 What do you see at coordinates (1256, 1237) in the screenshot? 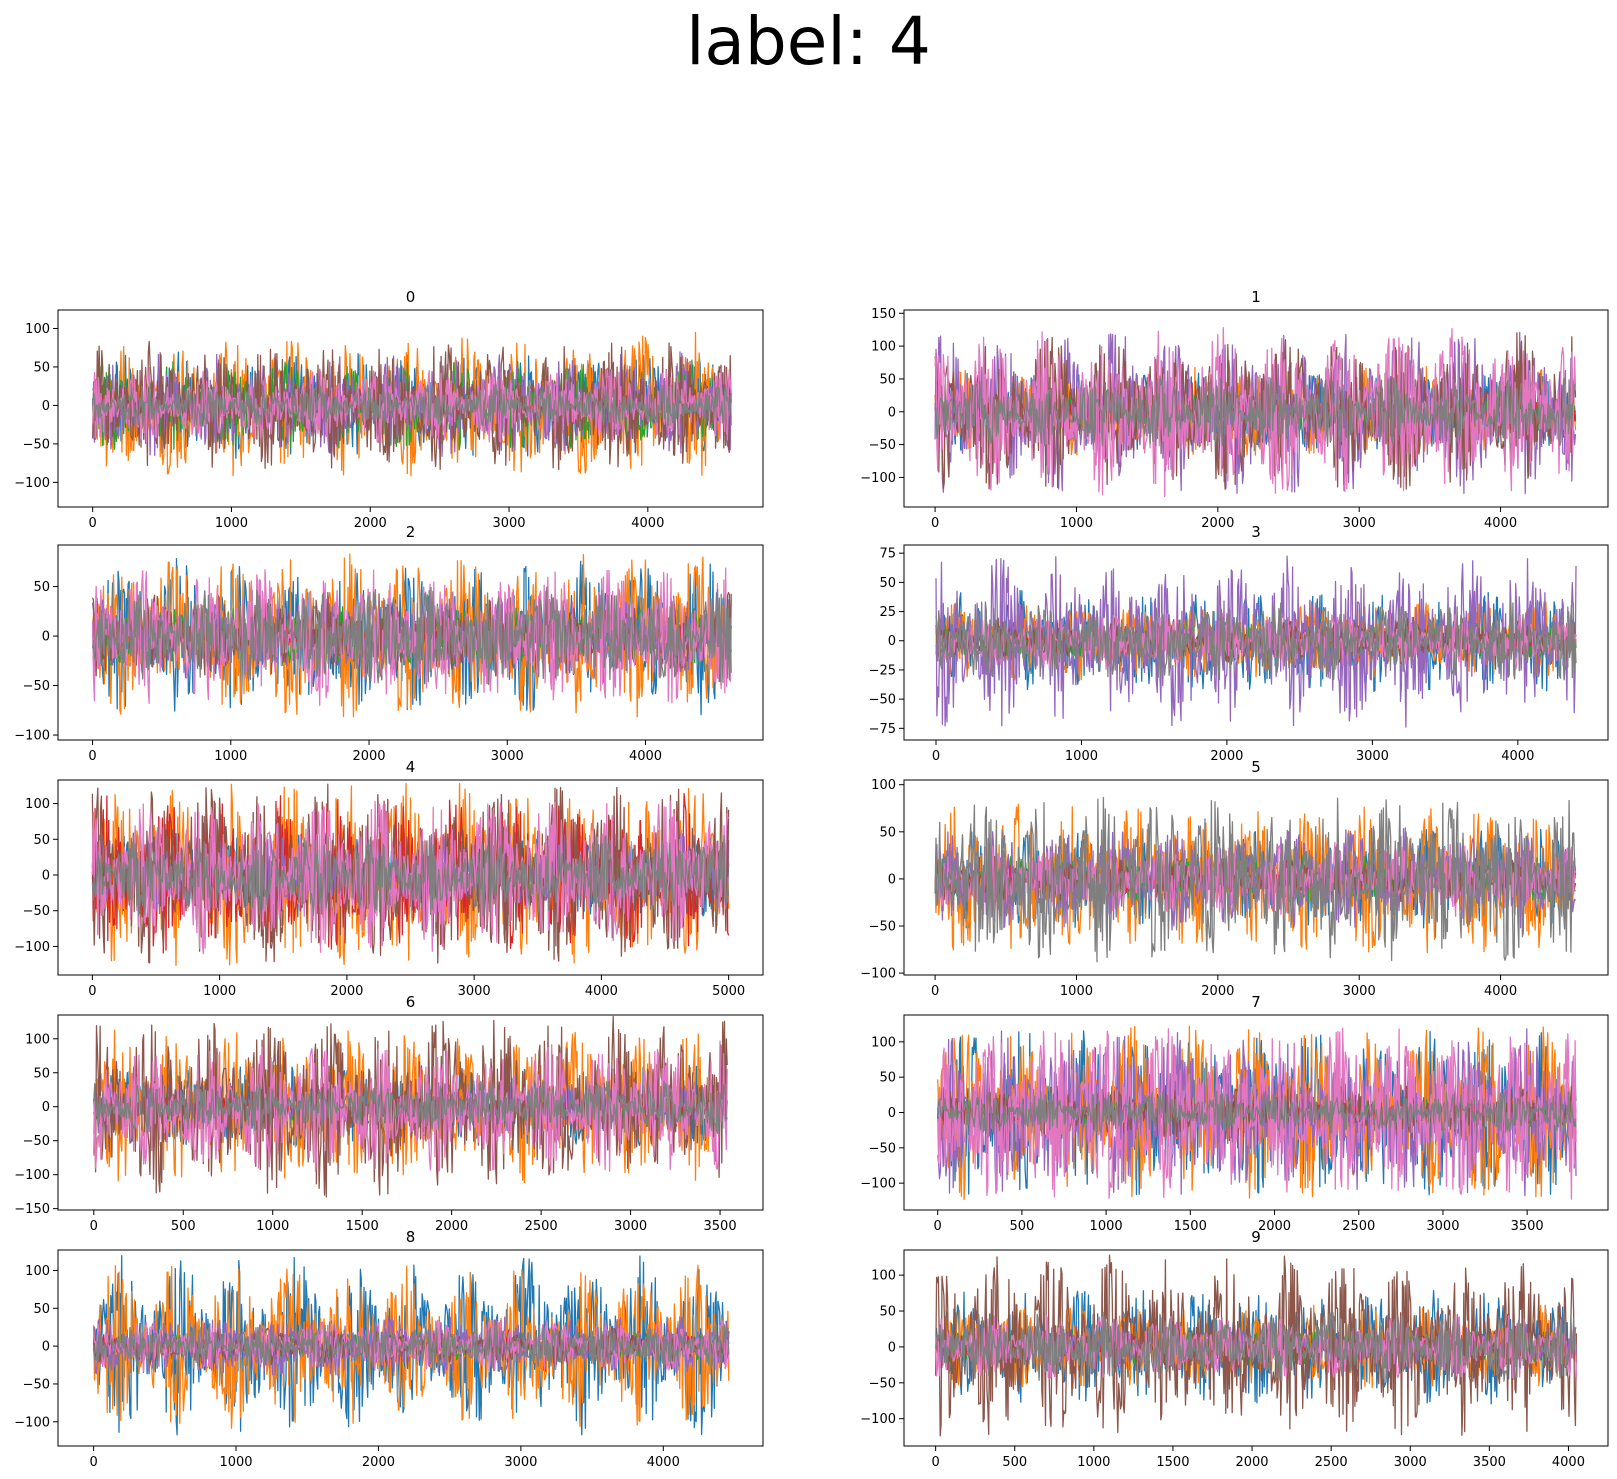
I see `subplot-title: 9` at bounding box center [1256, 1237].